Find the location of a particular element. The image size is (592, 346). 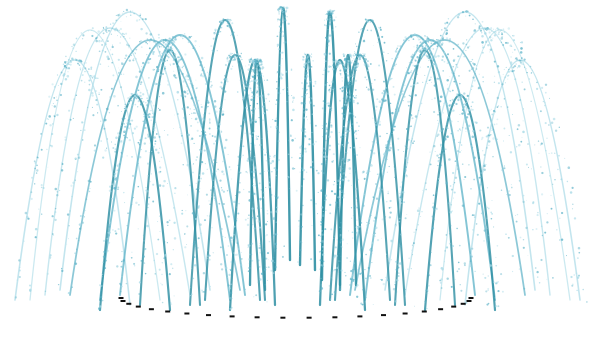

fountain-nozzle is located at coordinates (123, 301).